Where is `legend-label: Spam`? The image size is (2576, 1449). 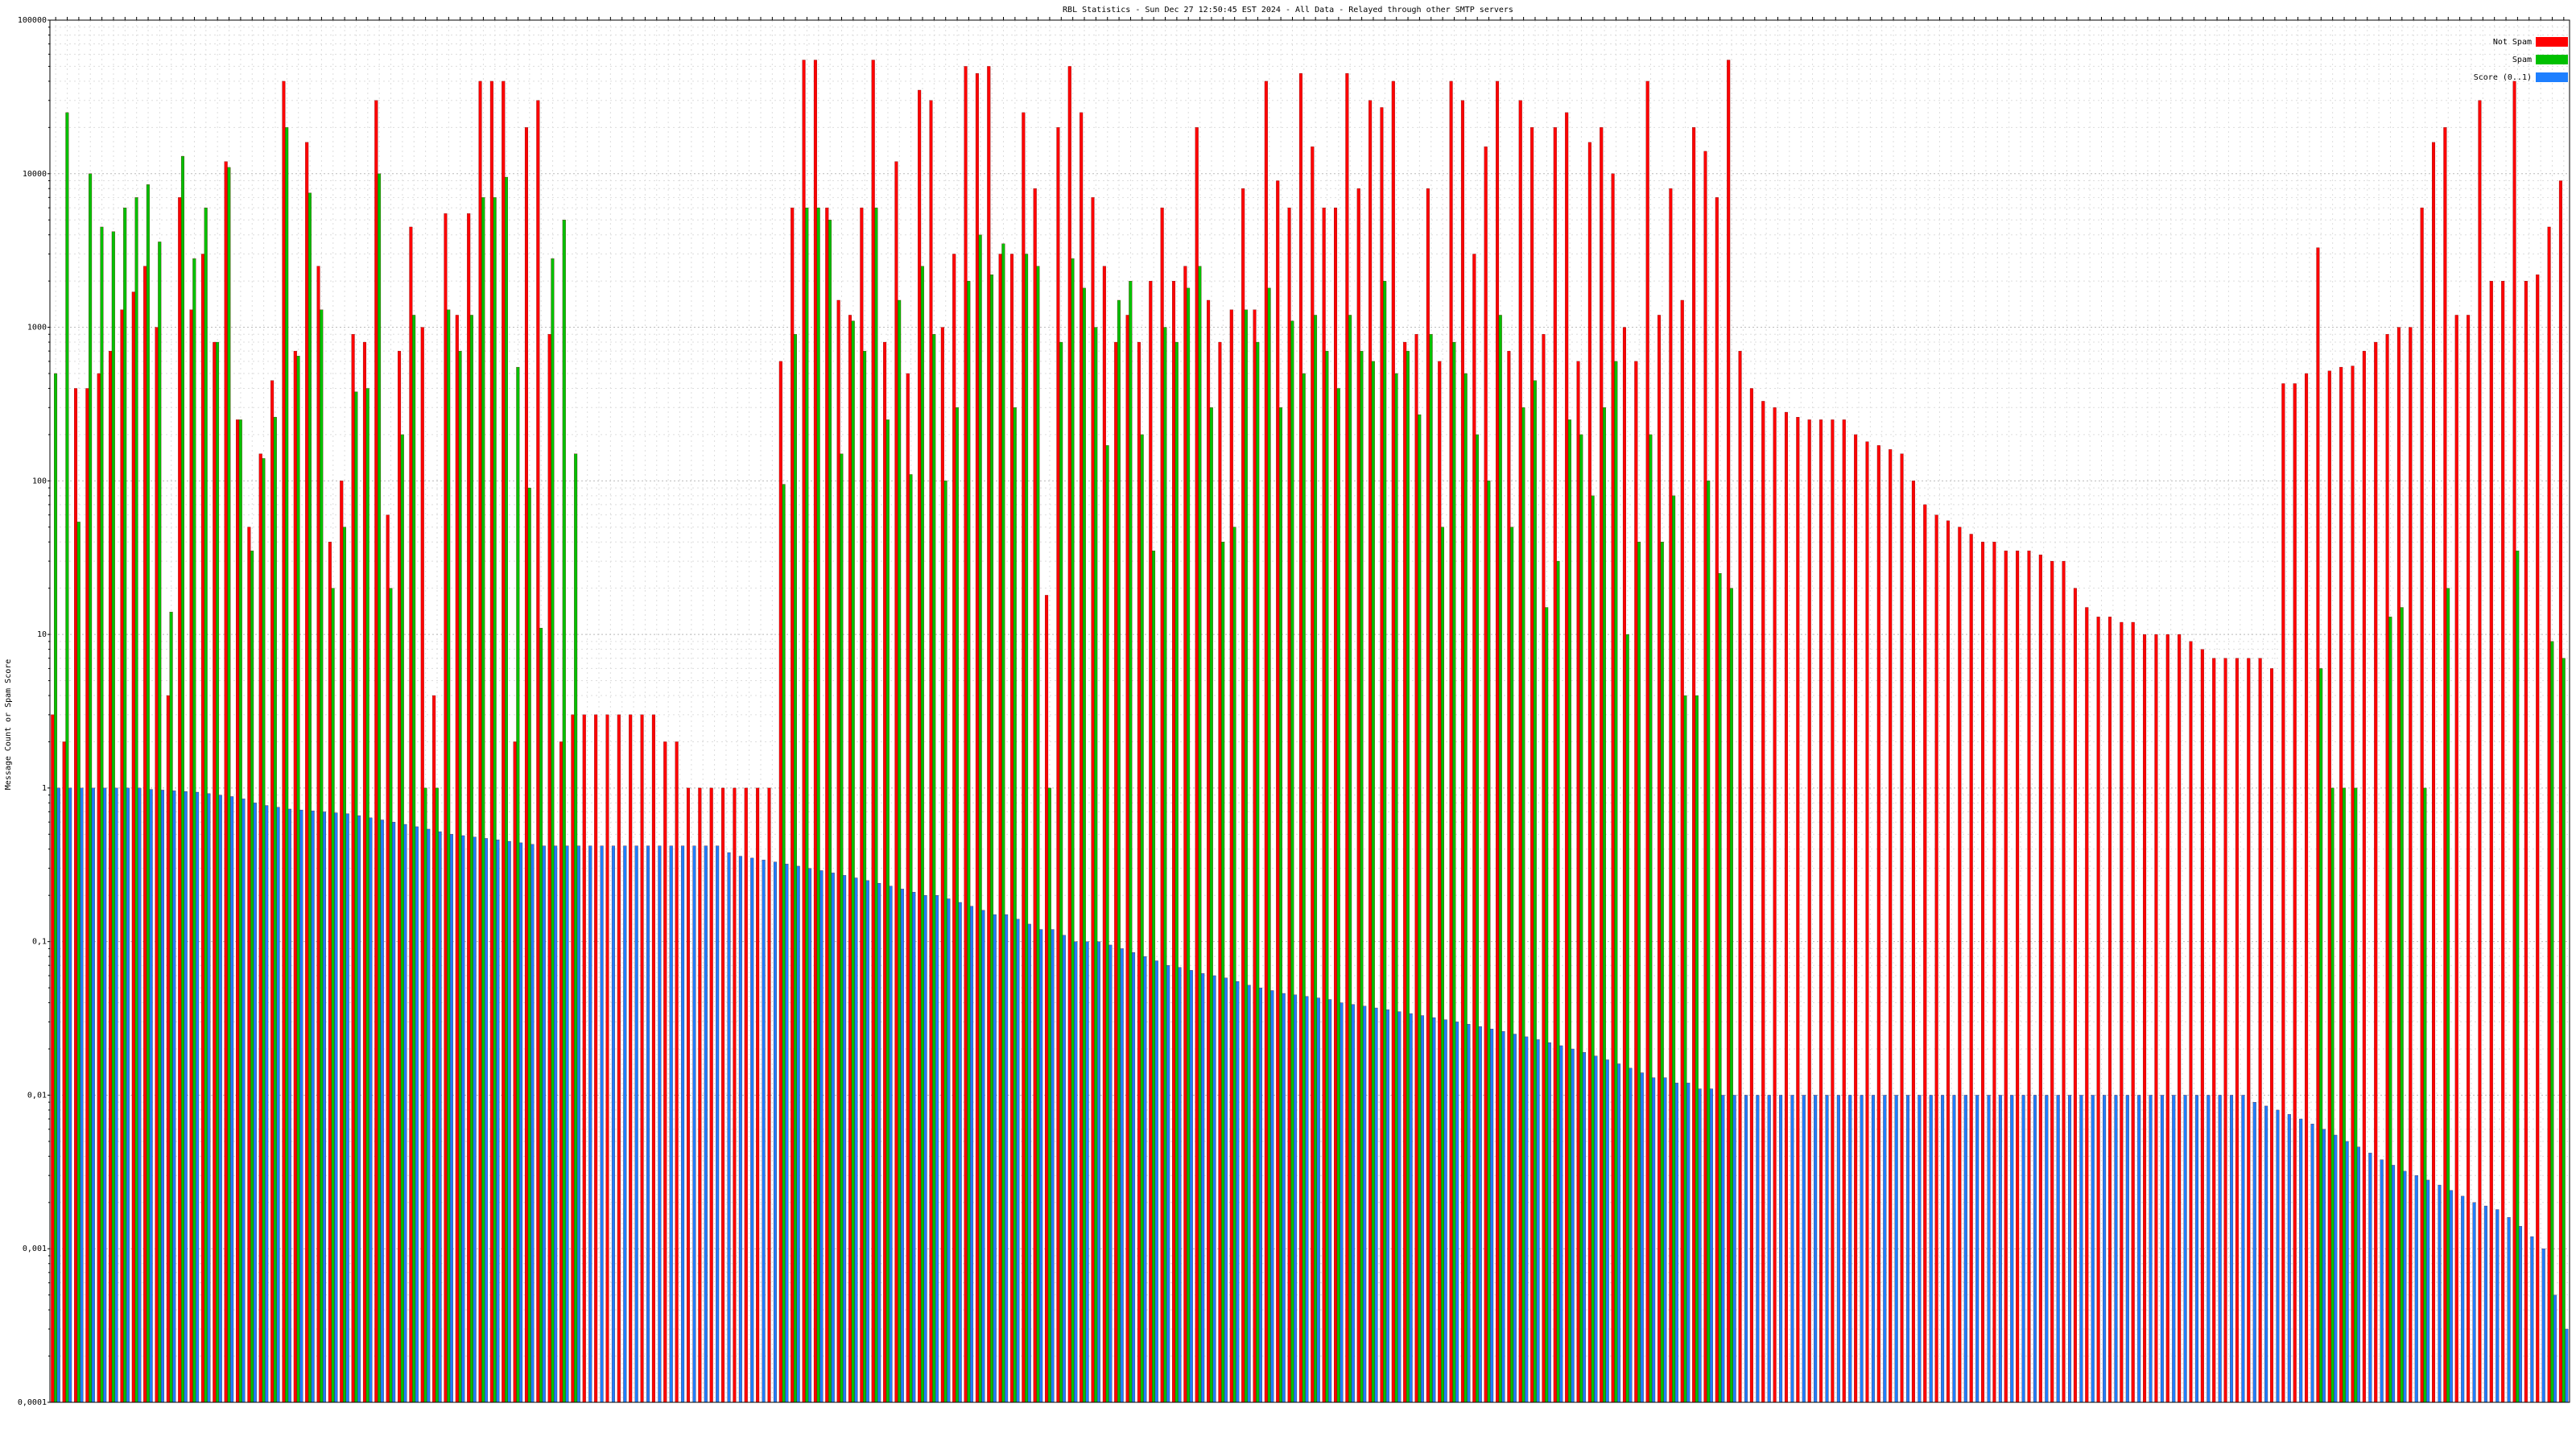 legend-label: Spam is located at coordinates (2522, 60).